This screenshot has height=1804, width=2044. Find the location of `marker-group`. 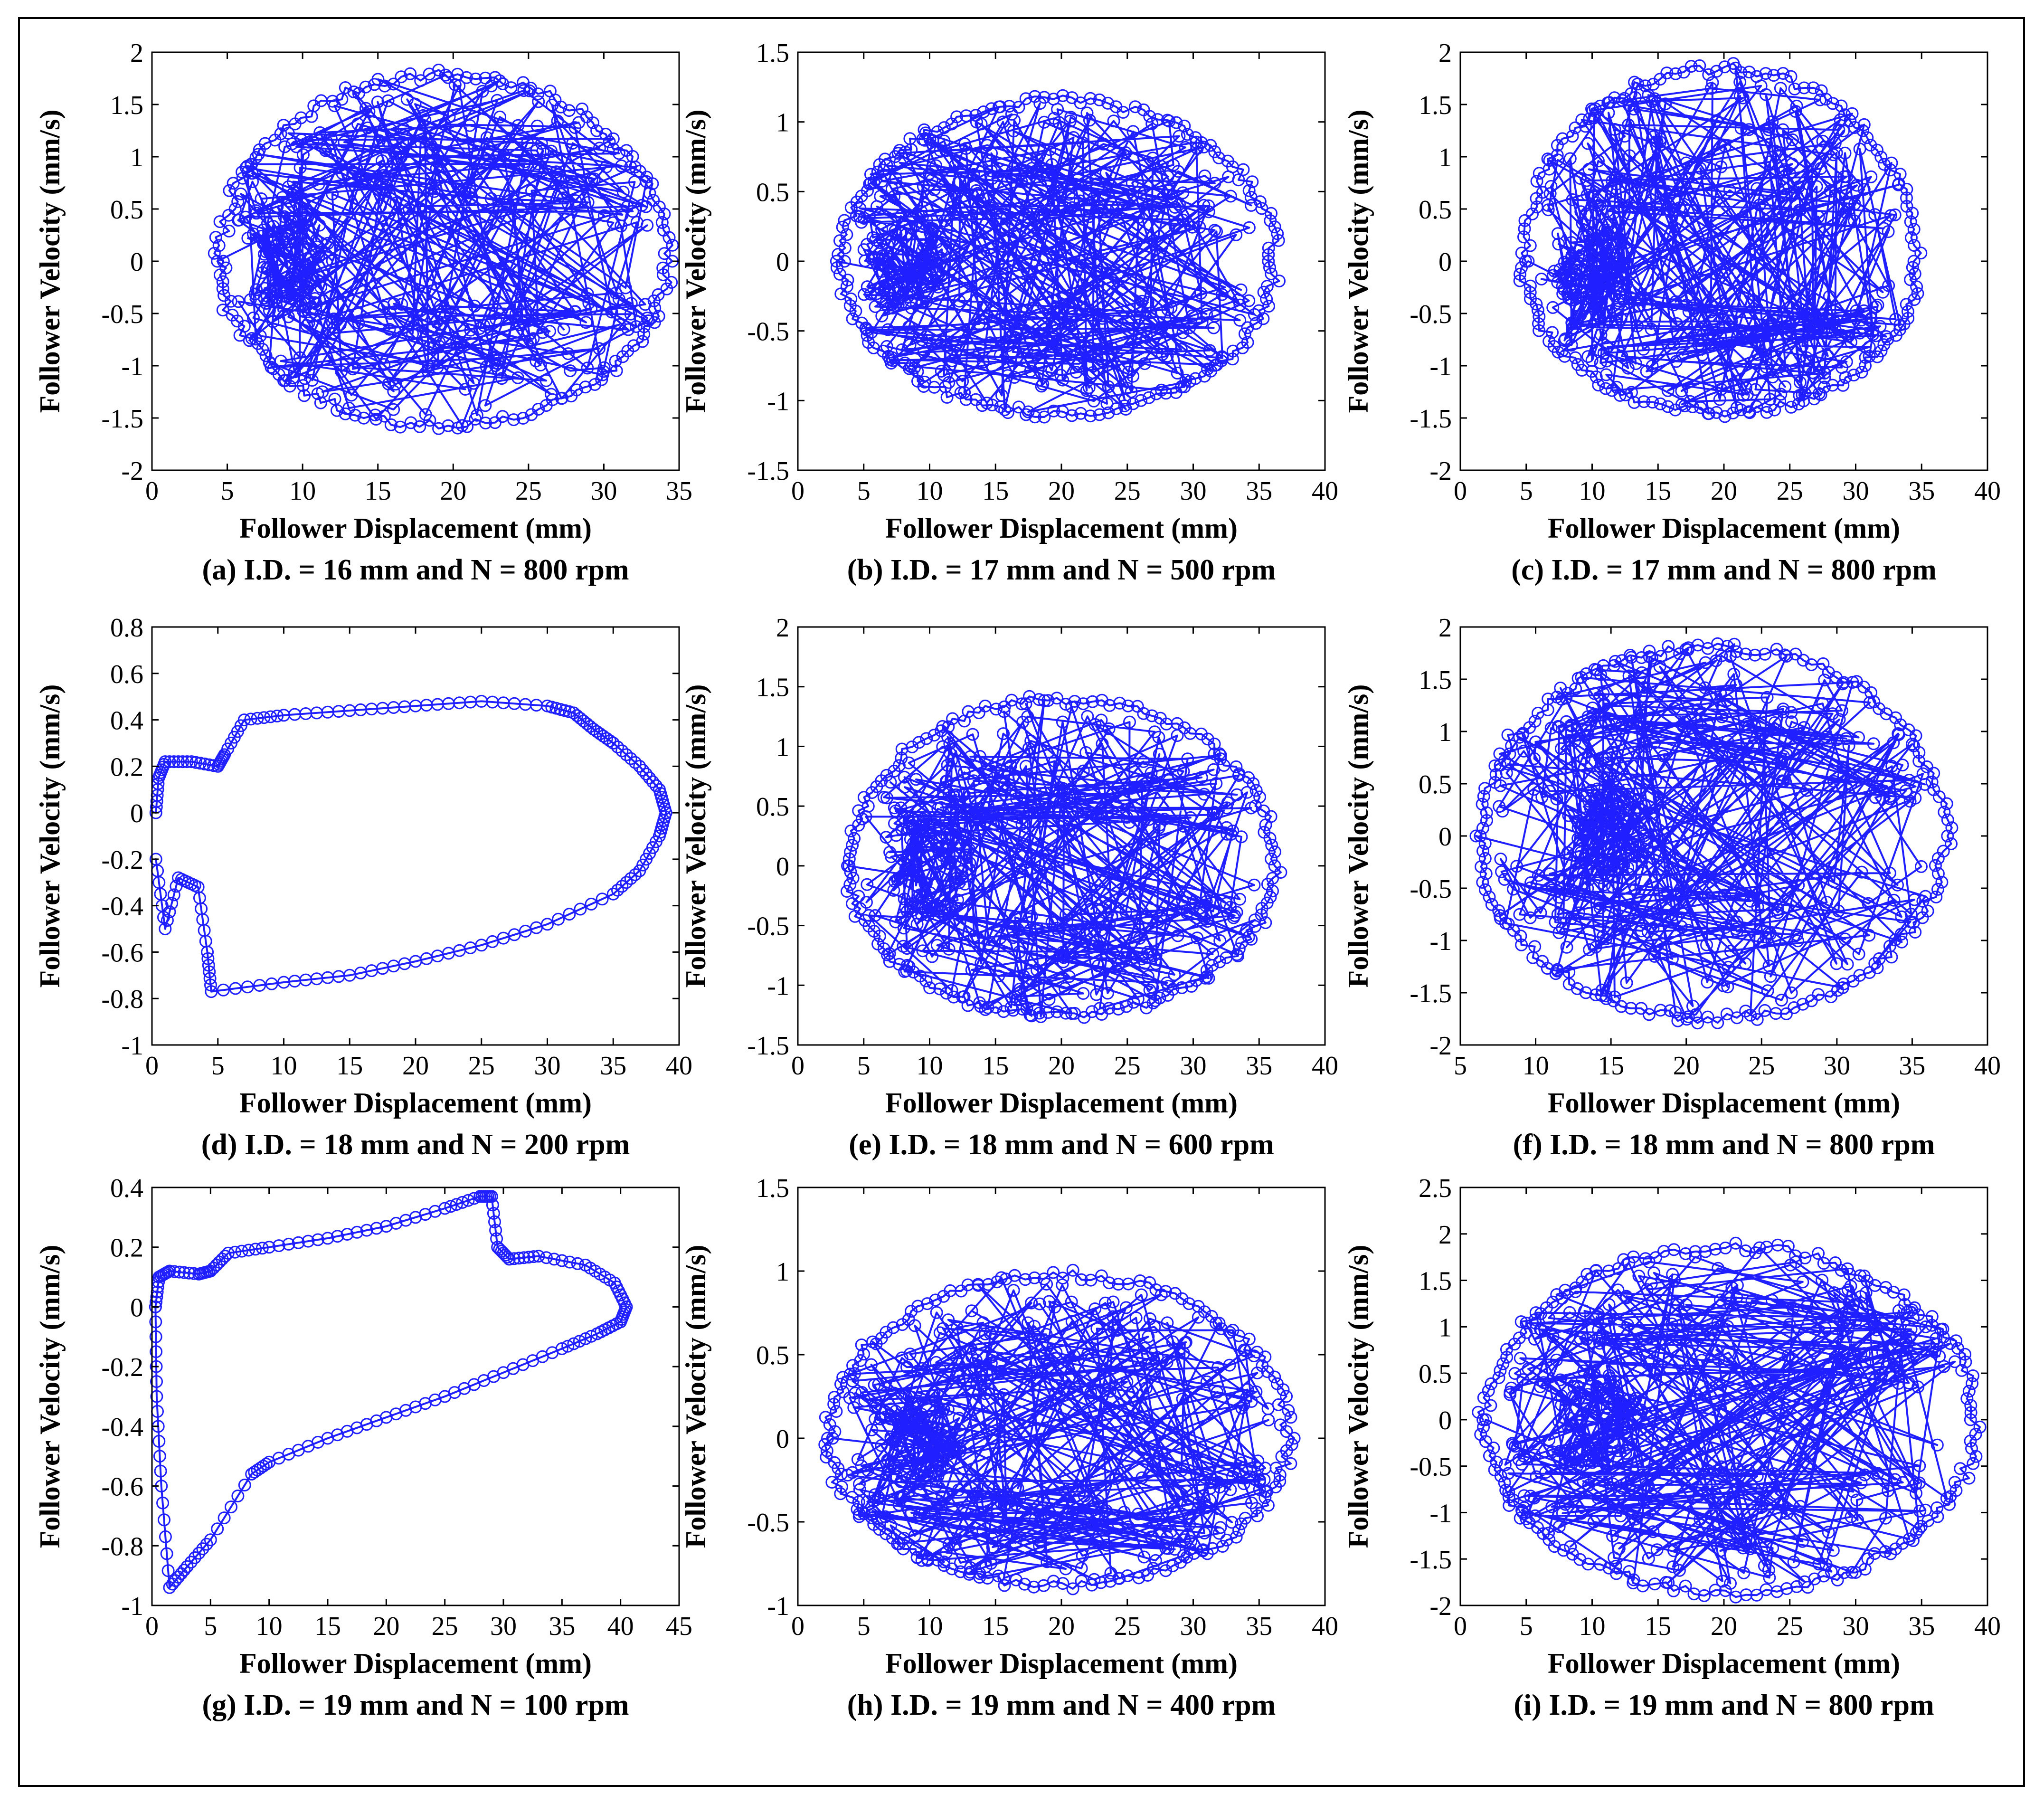

marker-group is located at coordinates (1059, 1429).